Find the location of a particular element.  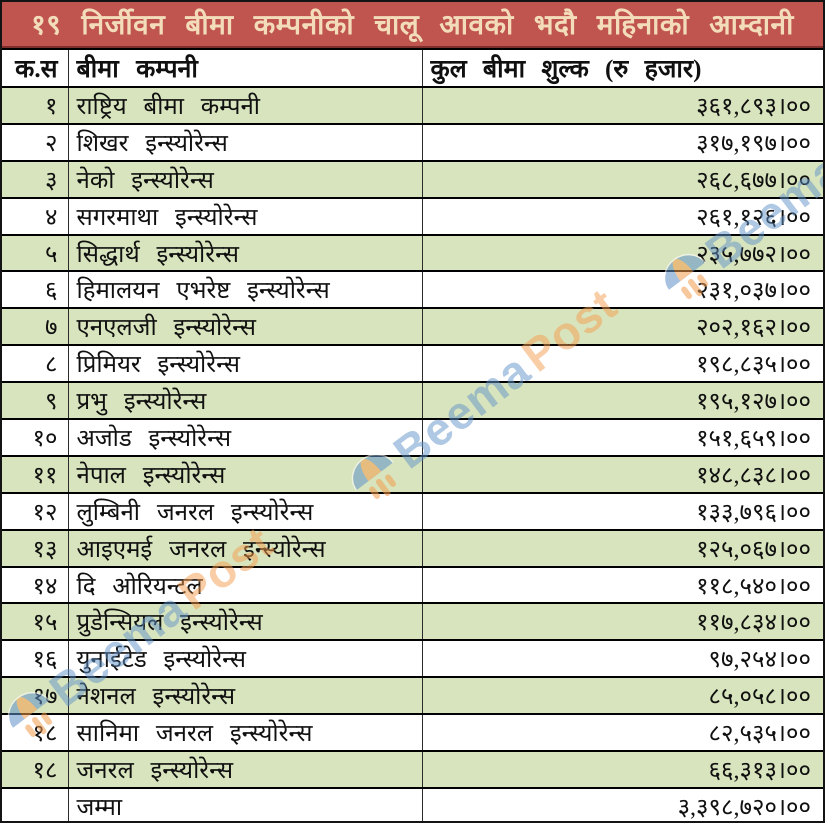

table-row: १२ लुम्बिनी जनरल इन्स्योरेन्स १३३,७९६।०० is located at coordinates (412, 510).